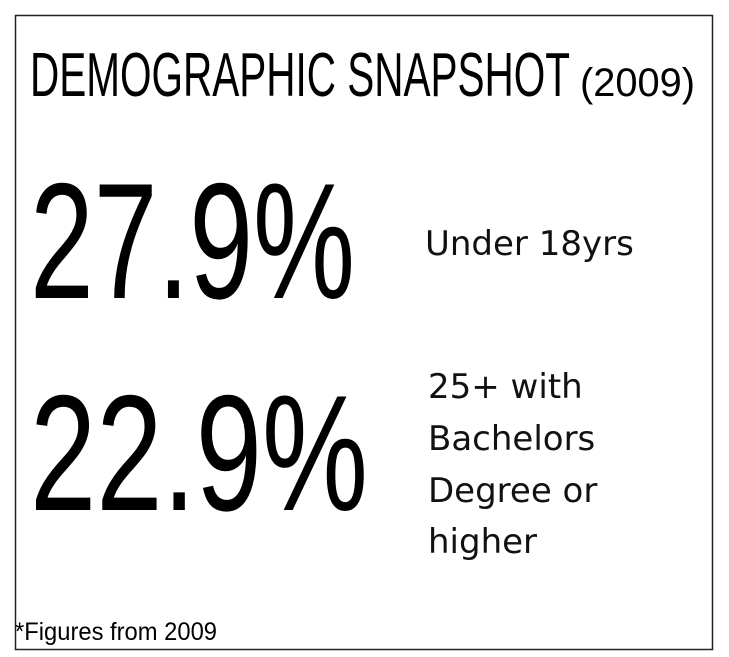 The height and width of the screenshot is (657, 729). Describe the element at coordinates (116, 632) in the screenshot. I see `footnote: *Figures from 2009` at that location.